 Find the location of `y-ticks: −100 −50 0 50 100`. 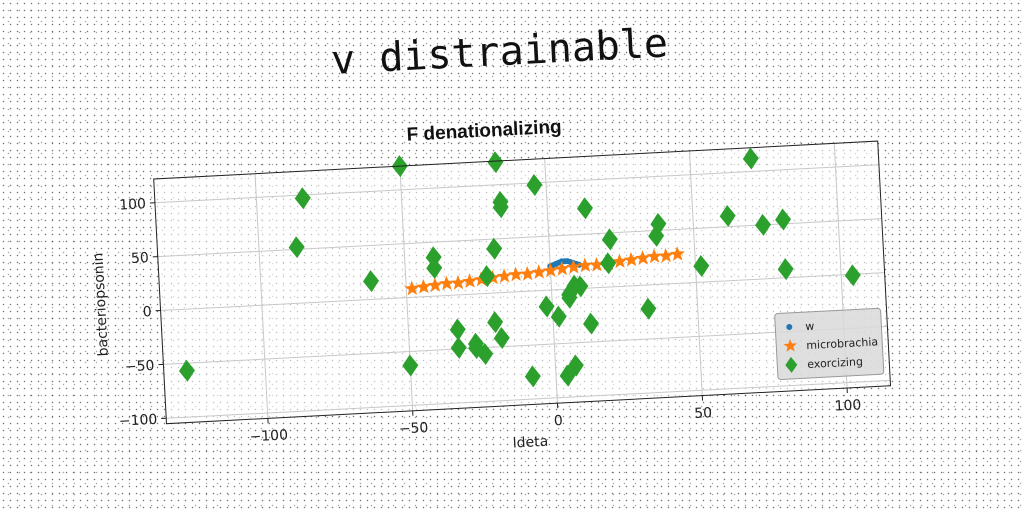

y-ticks: −100 −50 0 50 100 is located at coordinates (142, 313).